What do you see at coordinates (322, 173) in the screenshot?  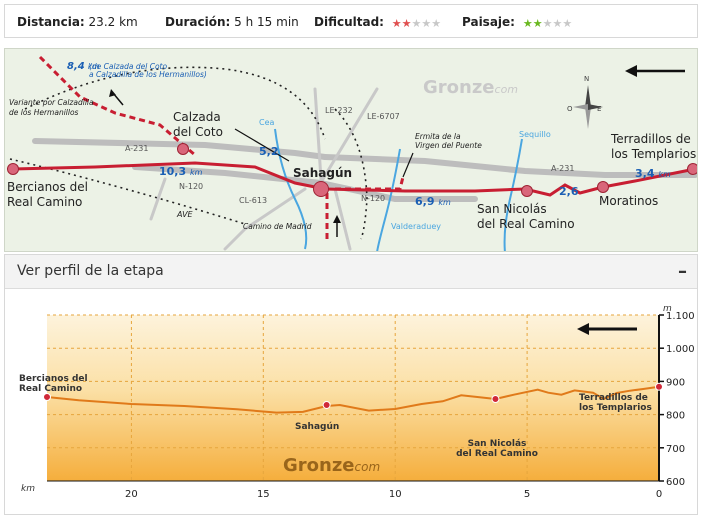 I see `label-sahagun: Sahagún` at bounding box center [322, 173].